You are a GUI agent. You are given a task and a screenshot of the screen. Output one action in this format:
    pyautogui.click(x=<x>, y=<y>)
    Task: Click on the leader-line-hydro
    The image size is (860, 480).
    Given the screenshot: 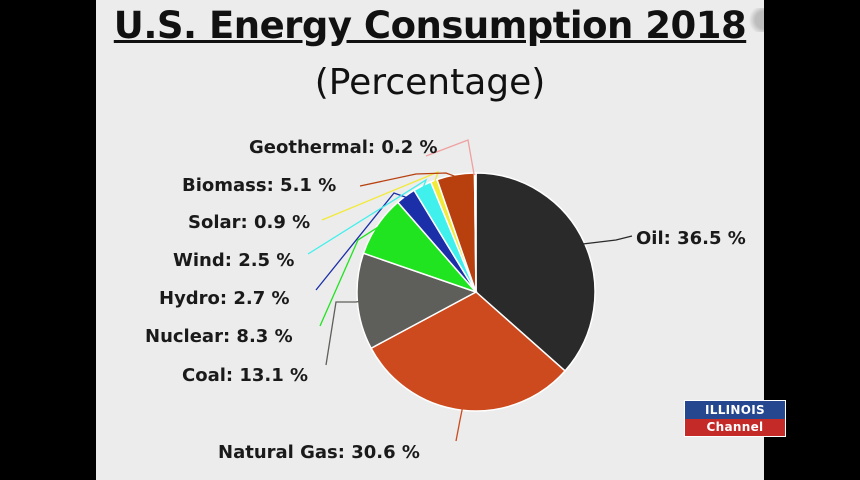 What is the action you would take?
    pyautogui.click(x=361, y=241)
    